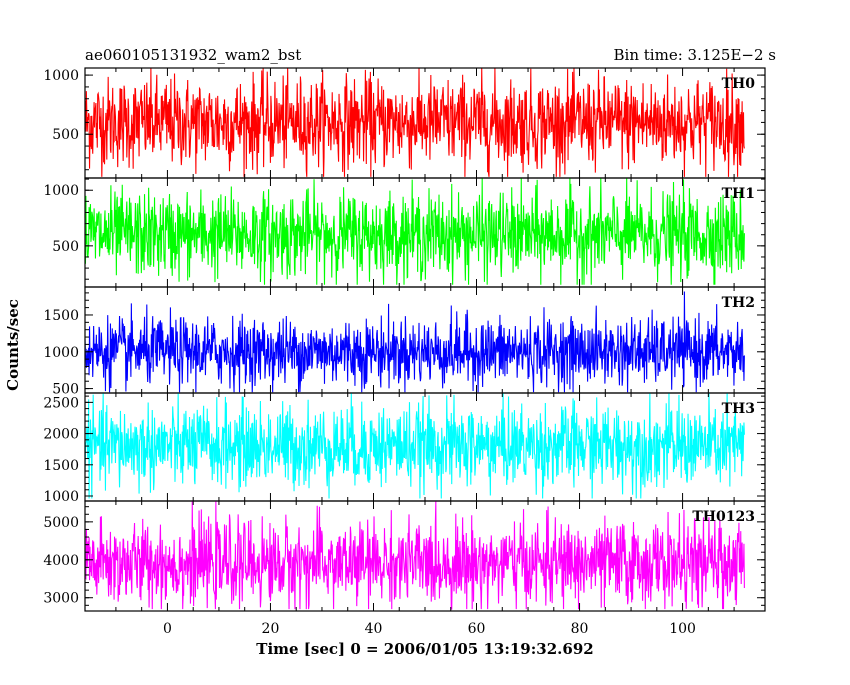 This screenshot has height=685, width=850. Describe the element at coordinates (682, 629) in the screenshot. I see `x-tick-label: 100` at that location.